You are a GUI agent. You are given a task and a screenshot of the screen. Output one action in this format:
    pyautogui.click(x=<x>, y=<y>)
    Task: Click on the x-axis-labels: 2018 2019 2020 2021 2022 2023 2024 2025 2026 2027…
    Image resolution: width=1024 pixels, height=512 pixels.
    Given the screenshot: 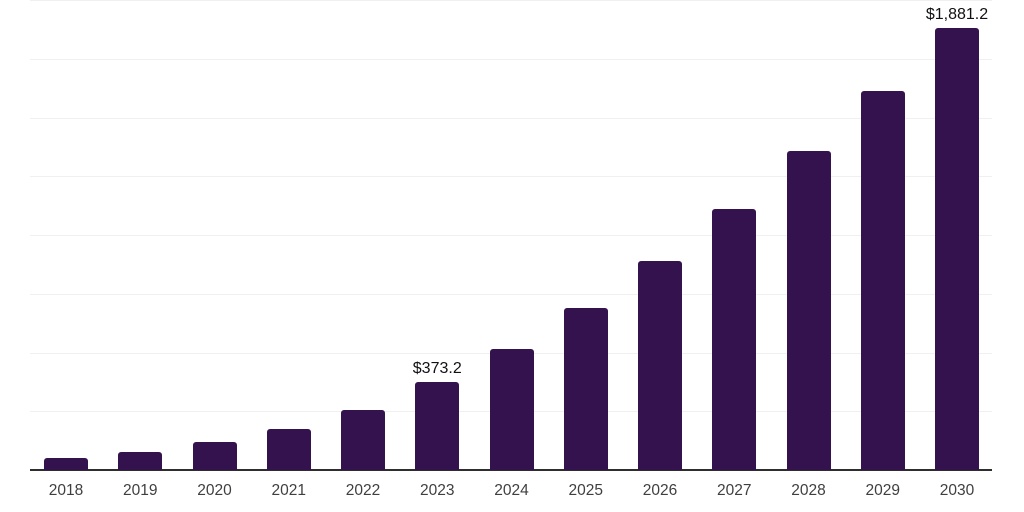 What is the action you would take?
    pyautogui.click(x=511, y=494)
    